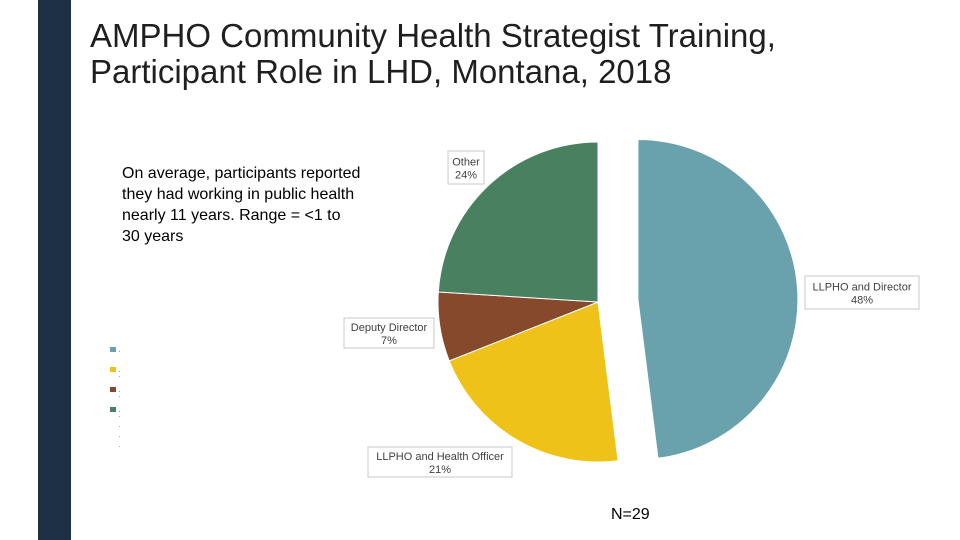 This screenshot has height=540, width=960. Describe the element at coordinates (466, 176) in the screenshot. I see `slice-percent-label: 24%` at that location.